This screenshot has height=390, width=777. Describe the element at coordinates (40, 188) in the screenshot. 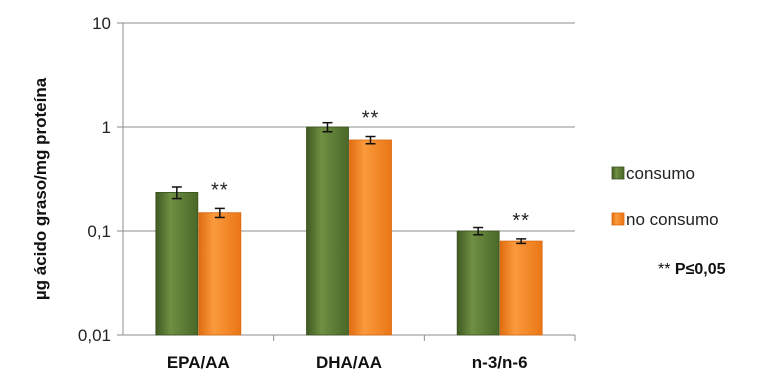

I see `y-axis-label: µg ácido graso/mg proteína` at that location.